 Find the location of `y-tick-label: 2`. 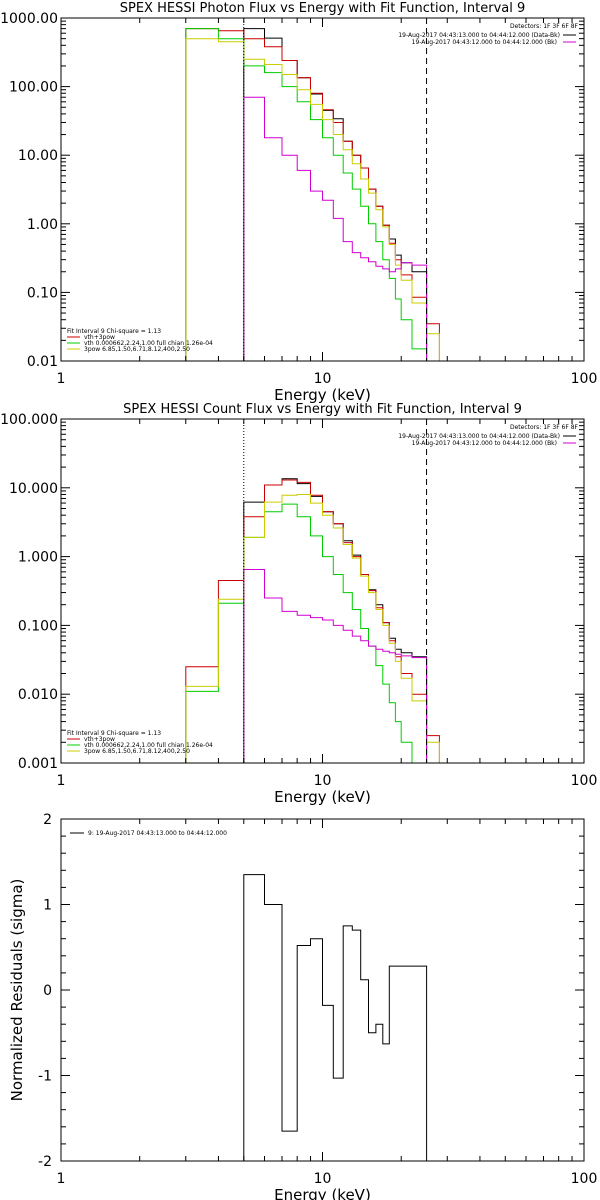

y-tick-label: 2 is located at coordinates (47, 820).